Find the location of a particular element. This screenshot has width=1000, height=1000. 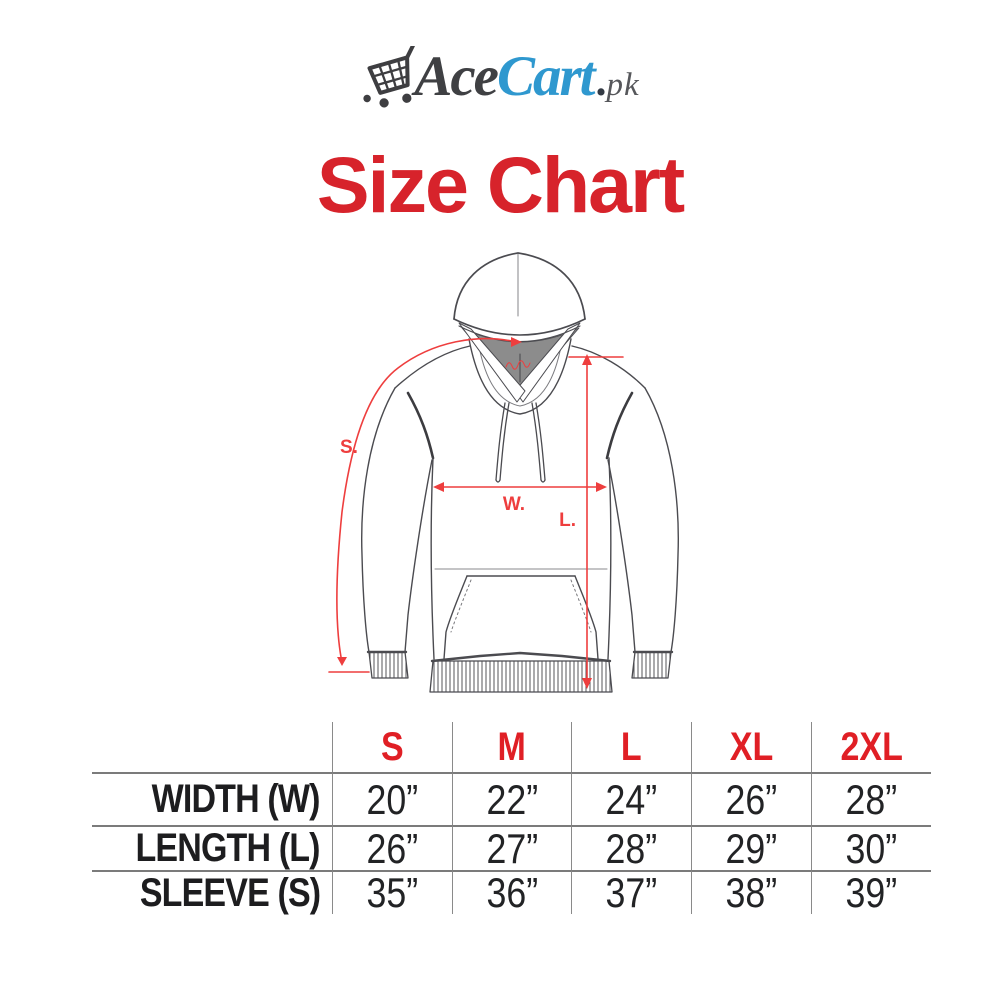

cell-sleeve-m: 36” is located at coordinates (511, 892).